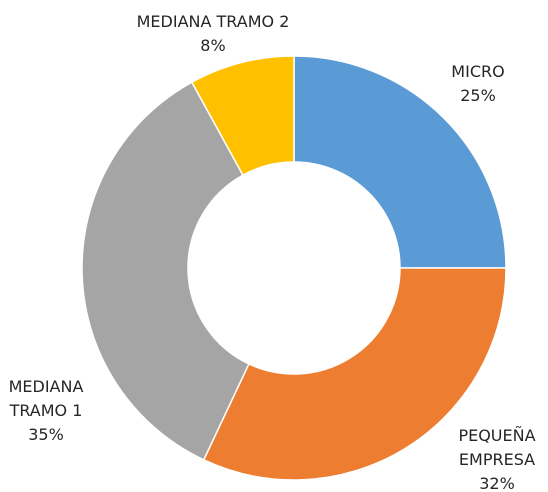 The image size is (548, 492). What do you see at coordinates (497, 483) in the screenshot?
I see `value-label: 32%` at bounding box center [497, 483].